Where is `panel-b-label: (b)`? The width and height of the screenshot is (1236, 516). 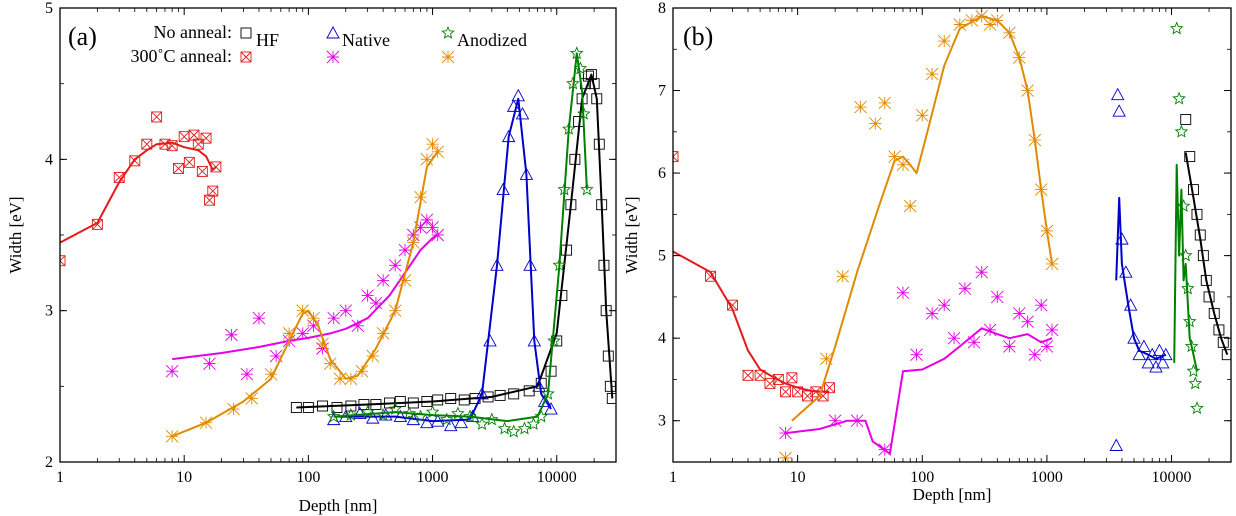
panel-b-label: (b) is located at coordinates (698, 36).